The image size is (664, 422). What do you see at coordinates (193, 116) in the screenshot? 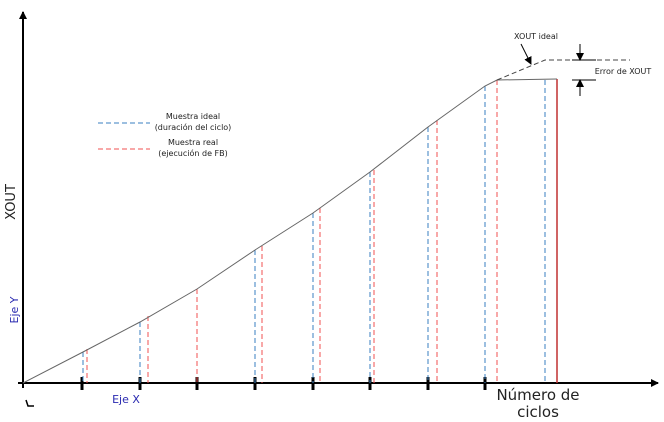
I see `legend-text: Muestra ideal` at bounding box center [193, 116].